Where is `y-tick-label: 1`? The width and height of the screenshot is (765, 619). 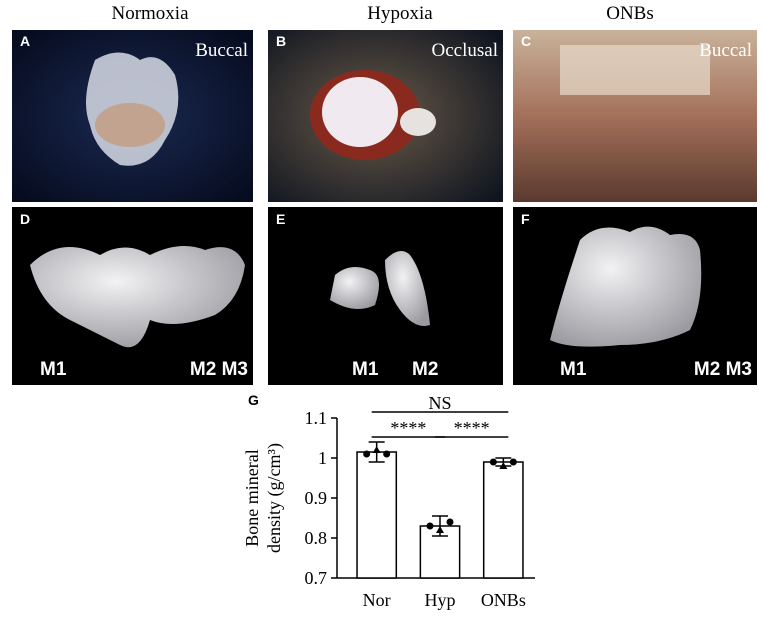
y-tick-label: 1 is located at coordinates (322, 458).